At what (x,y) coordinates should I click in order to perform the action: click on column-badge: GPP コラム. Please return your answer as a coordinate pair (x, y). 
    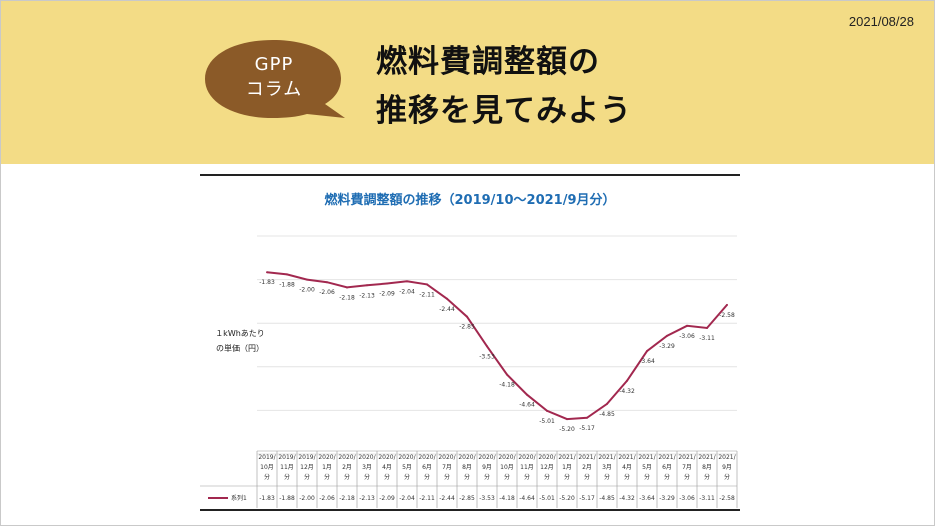
    Looking at the image, I should click on (274, 78).